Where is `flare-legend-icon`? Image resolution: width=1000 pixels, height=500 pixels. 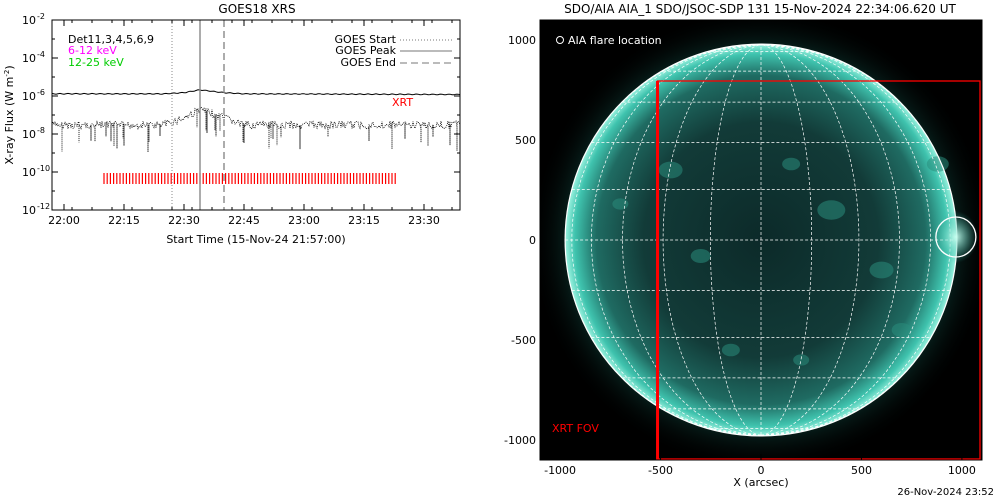 flare-legend-icon is located at coordinates (560, 40).